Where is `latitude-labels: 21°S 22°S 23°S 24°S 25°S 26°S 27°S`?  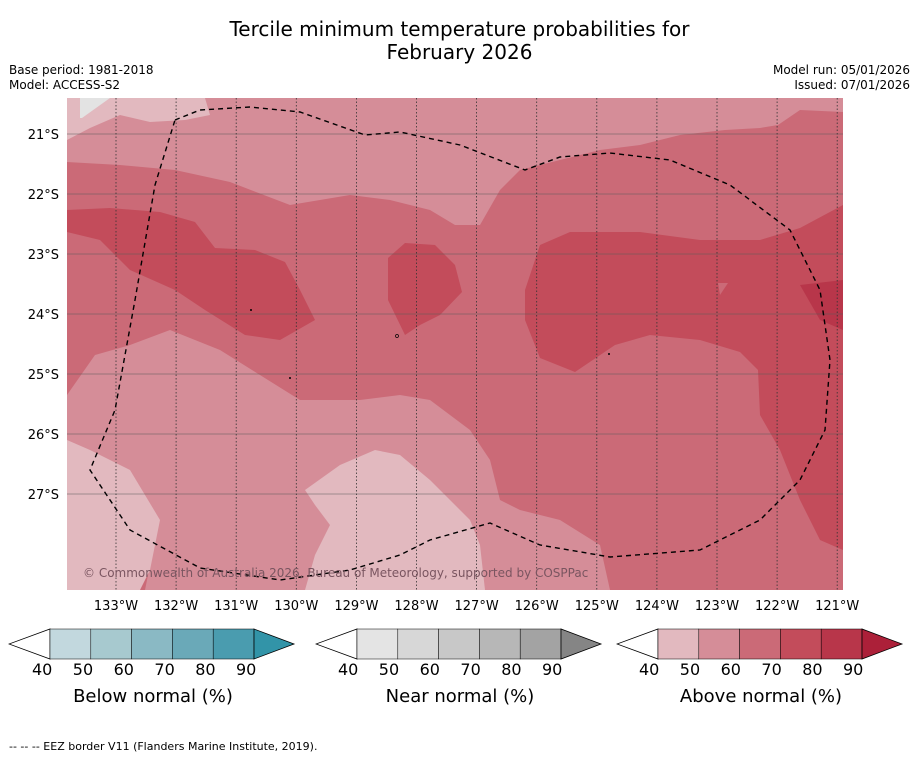 latitude-labels: 21°S 22°S 23°S 24°S 25°S 26°S 27°S is located at coordinates (43, 315).